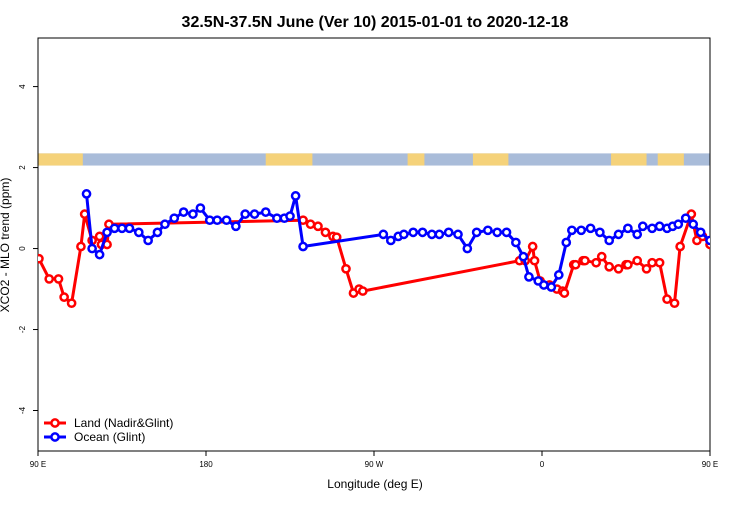  Describe the element at coordinates (22, 86) in the screenshot. I see `y-tick-label: 4` at that location.